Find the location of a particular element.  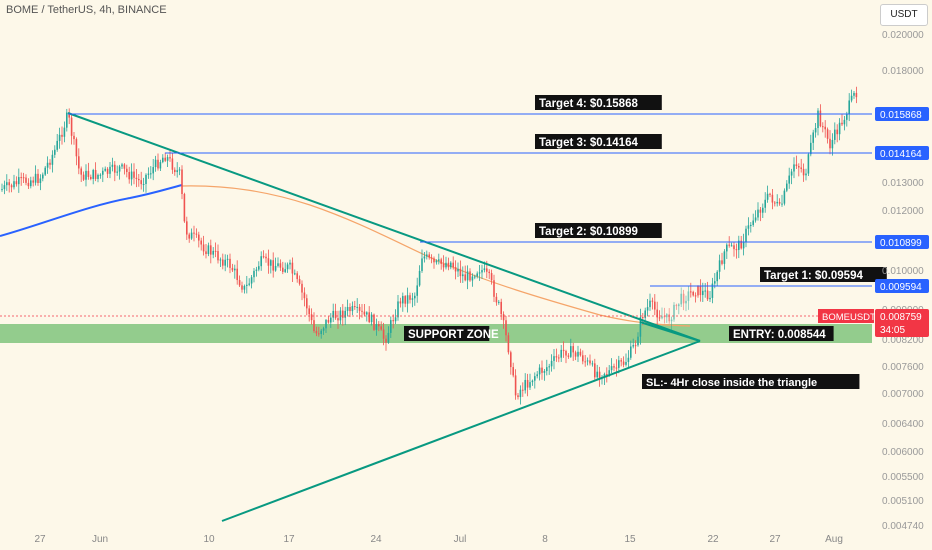

time-axis-tick-label: 15 is located at coordinates (630, 539).